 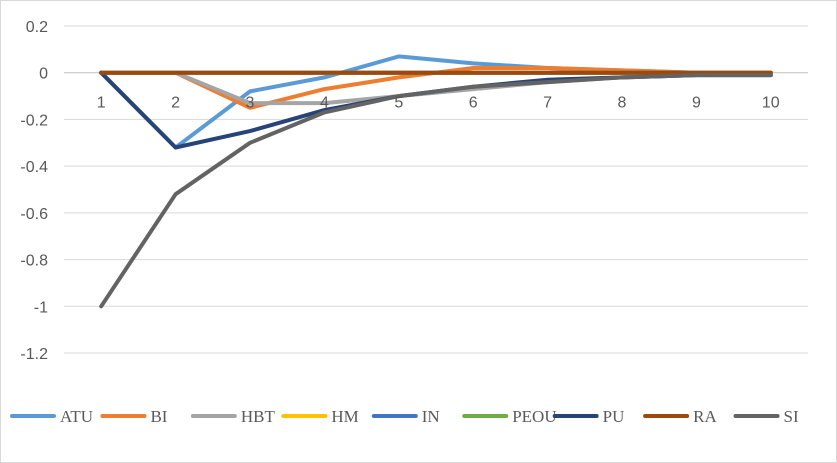 What do you see at coordinates (34, 354) in the screenshot?
I see `y-tick-label: -1.2` at bounding box center [34, 354].